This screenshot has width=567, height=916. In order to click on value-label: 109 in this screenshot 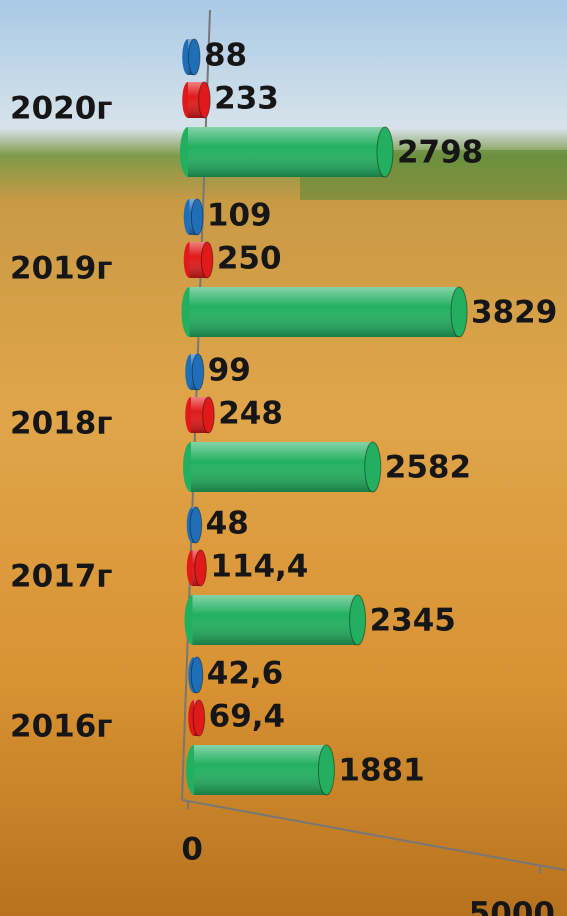, I will do `click(239, 216)`.